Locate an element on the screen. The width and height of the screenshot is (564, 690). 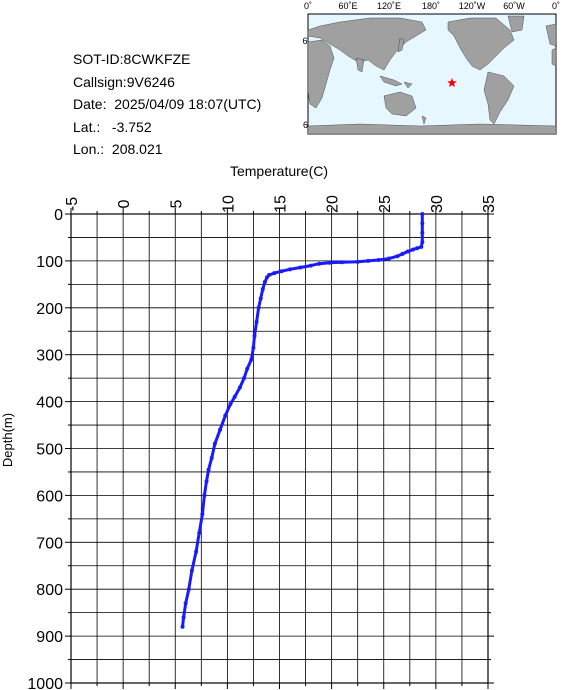
map-lon-label-120e: 120˚E is located at coordinates (389, 6).